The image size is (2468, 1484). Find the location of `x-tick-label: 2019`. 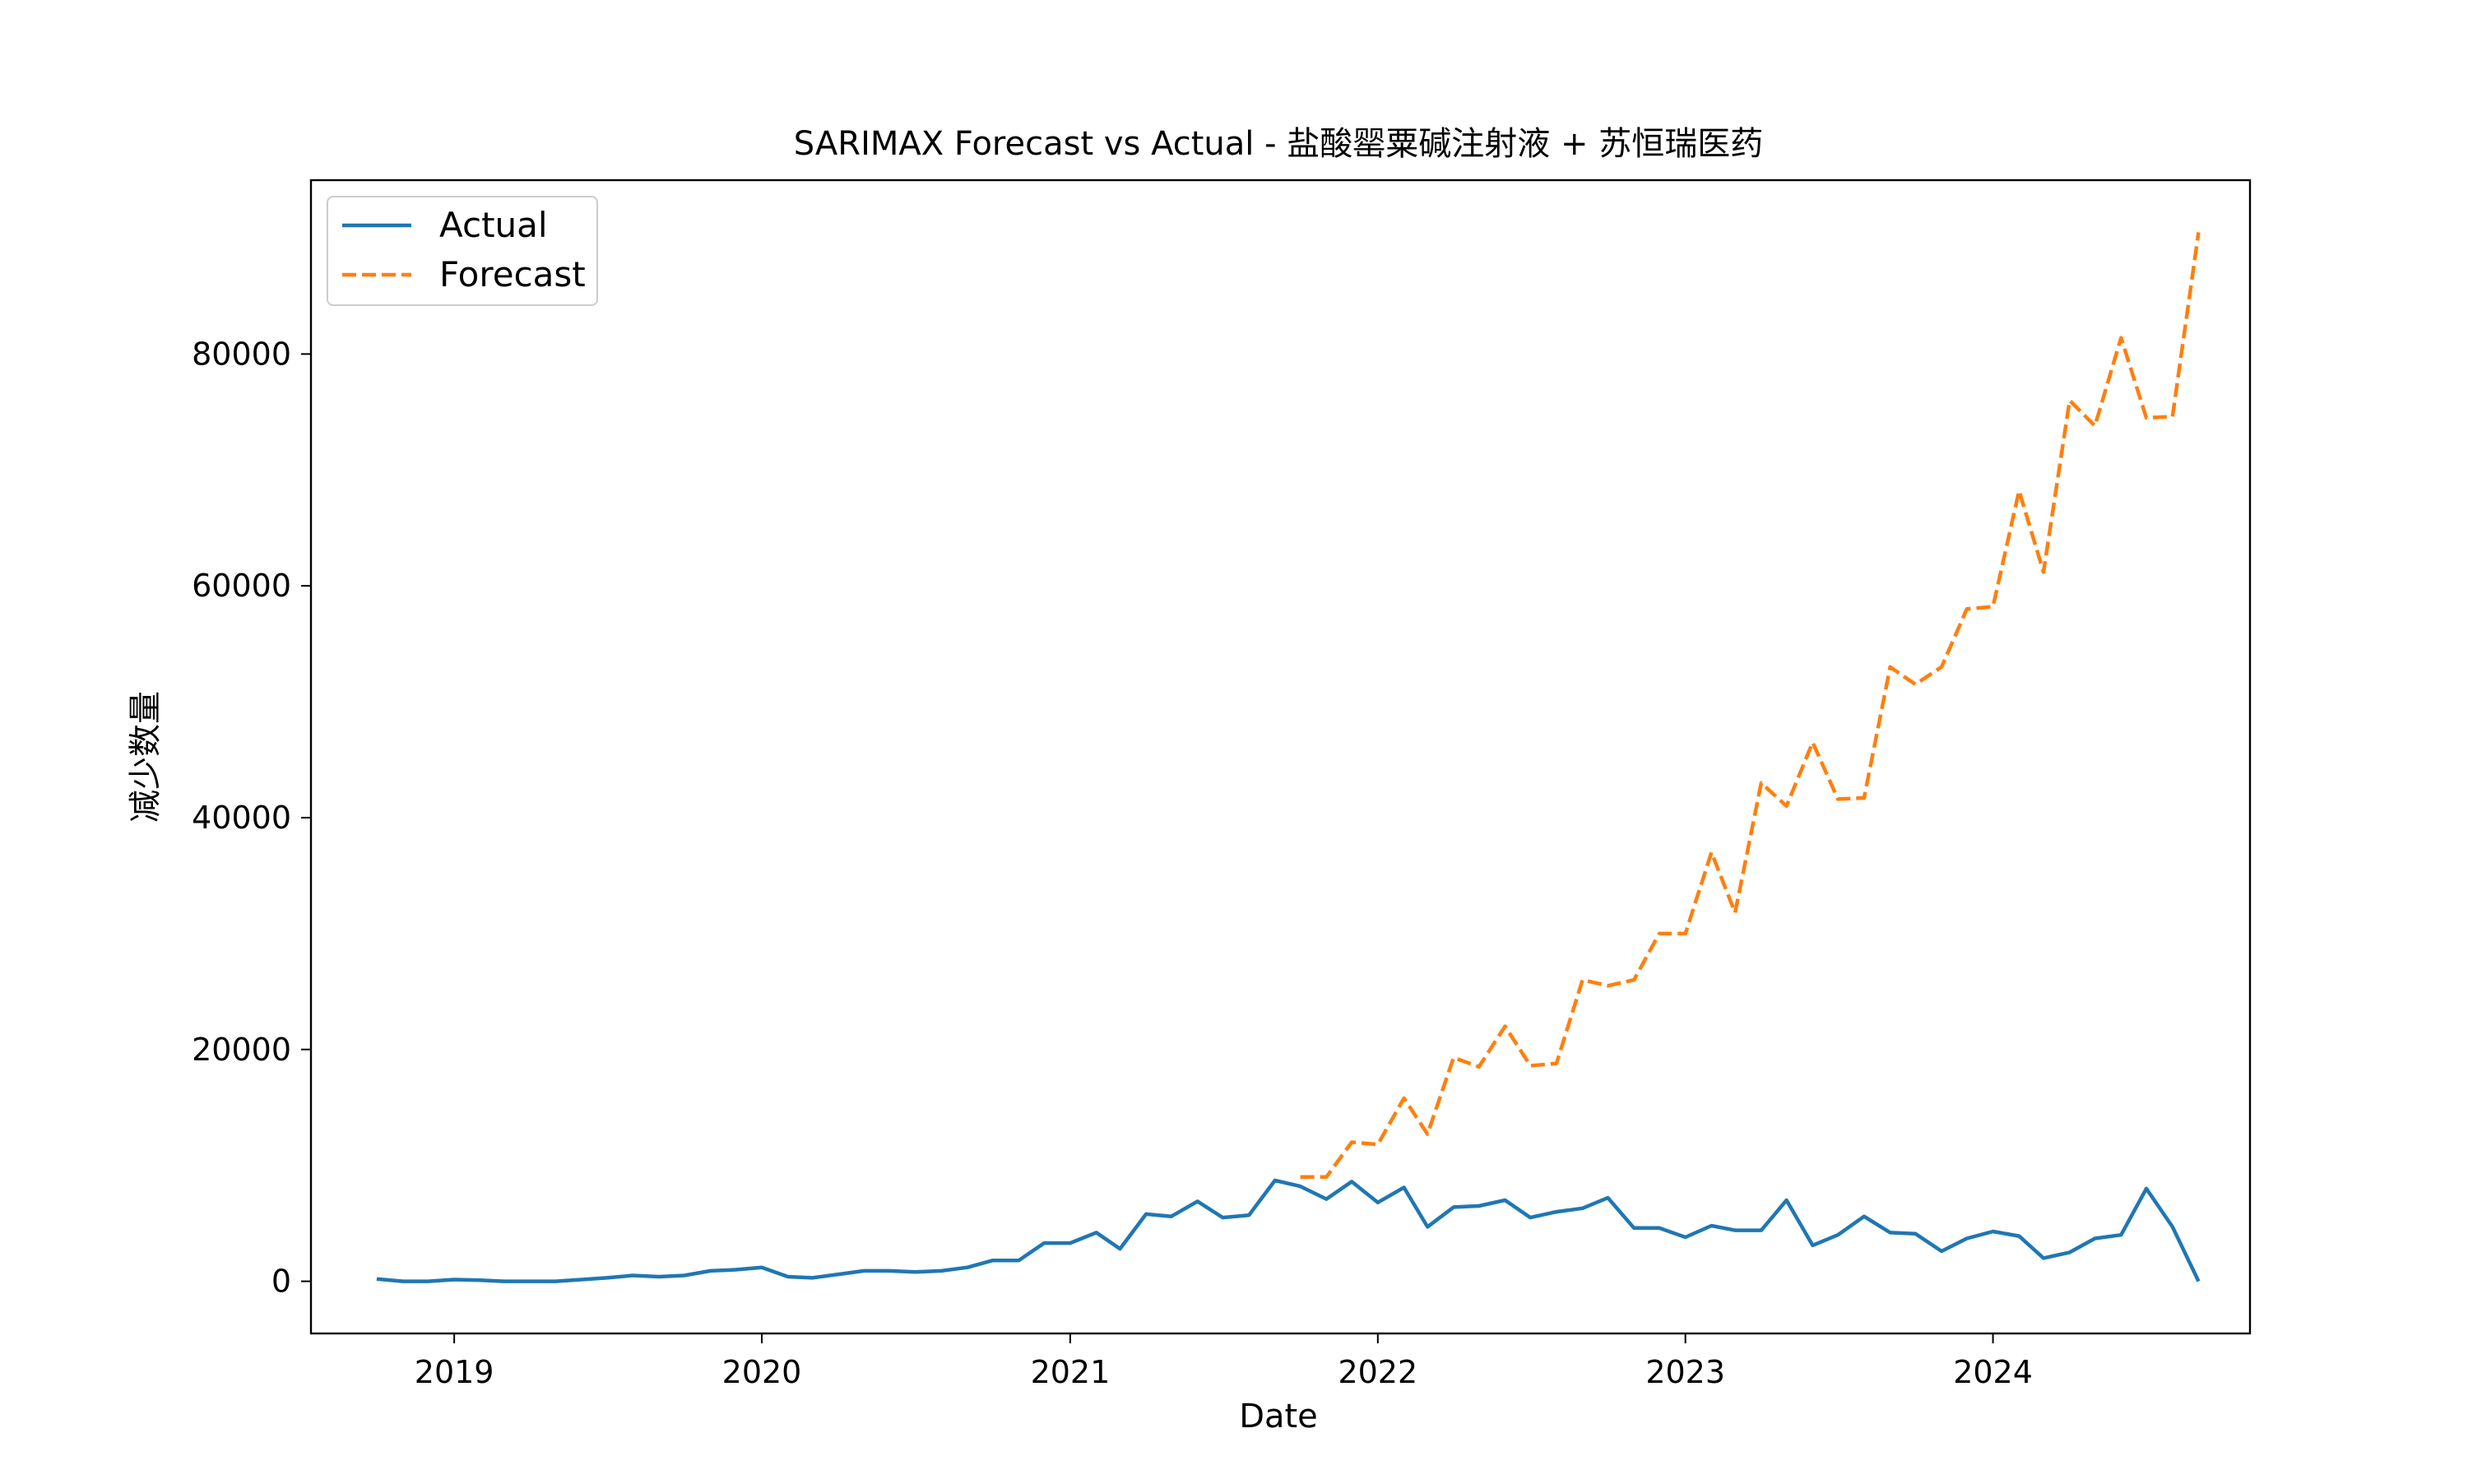

x-tick-label: 2019 is located at coordinates (454, 1372).